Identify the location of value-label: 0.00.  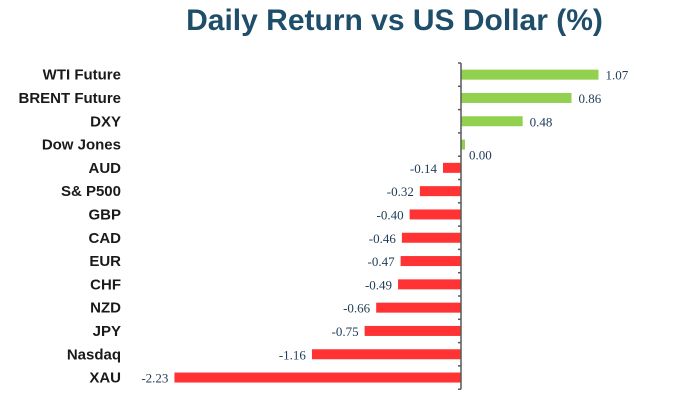
(480, 155).